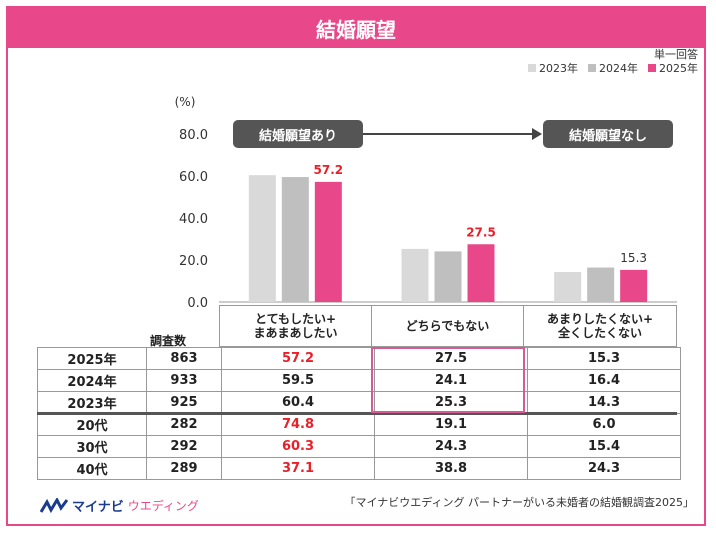  What do you see at coordinates (184, 446) in the screenshot?
I see `survey-count: 292` at bounding box center [184, 446].